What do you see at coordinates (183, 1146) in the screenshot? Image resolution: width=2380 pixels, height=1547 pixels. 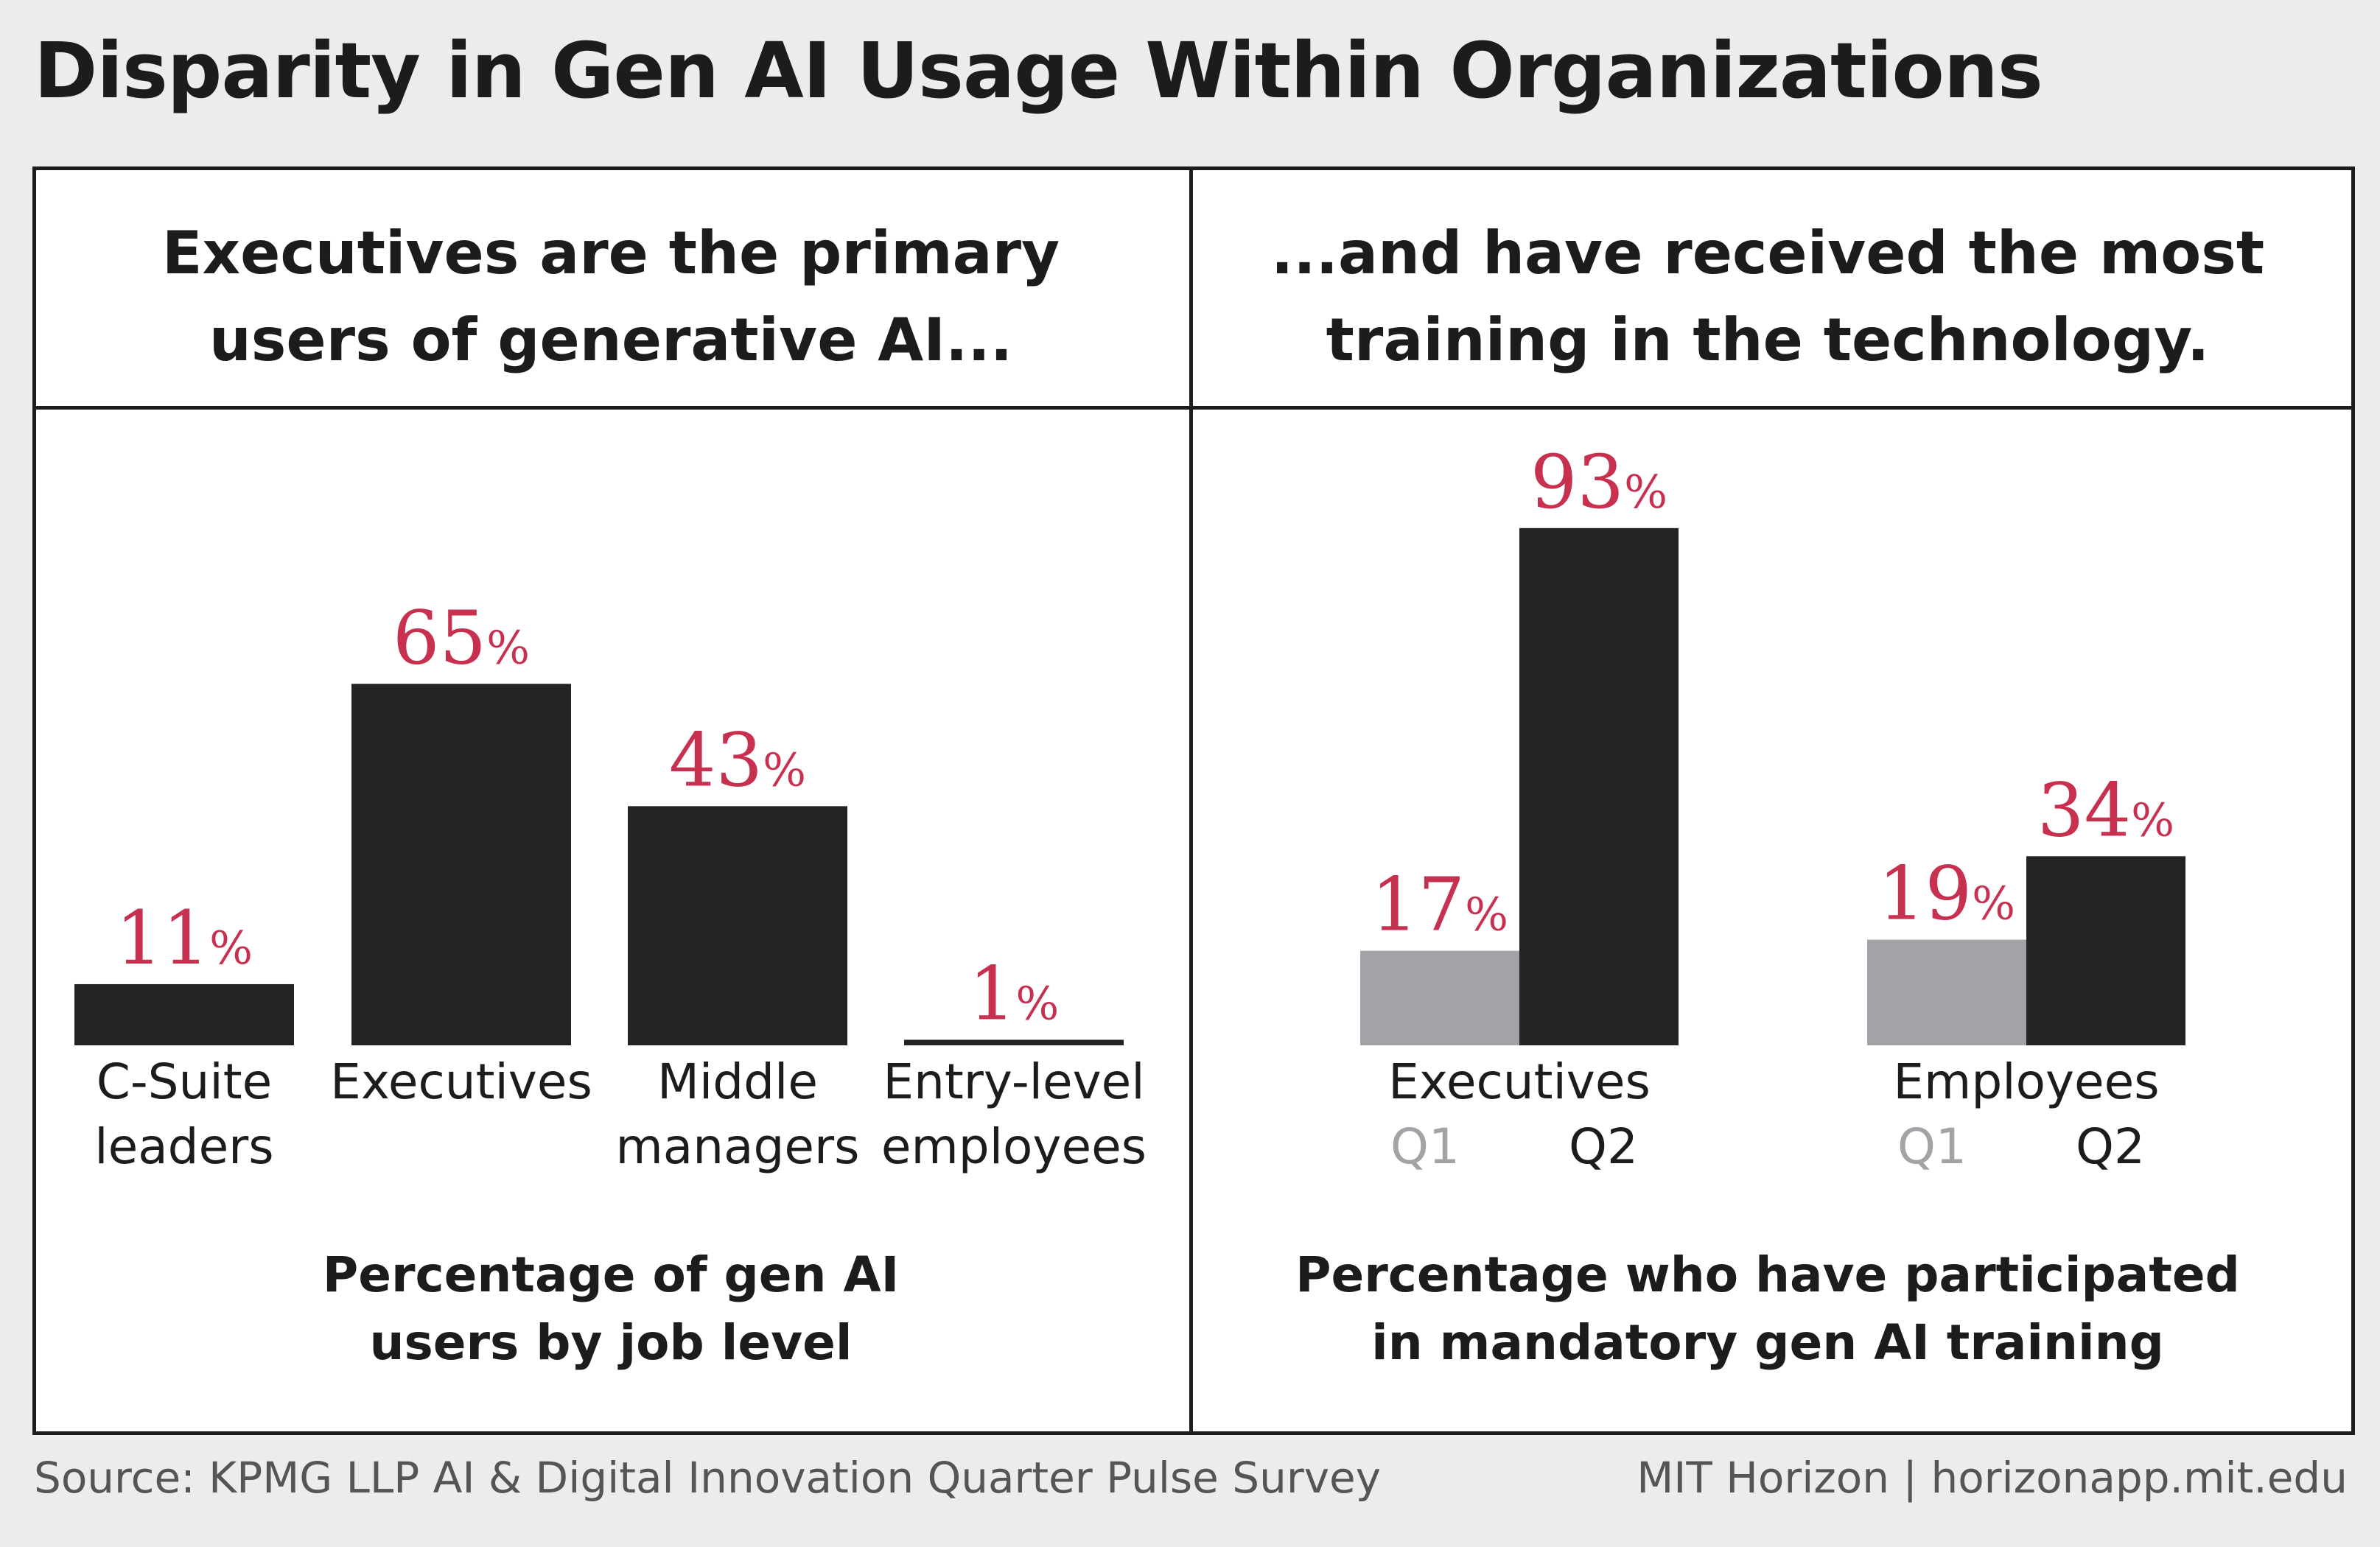 I see `category-label-0-1: leaders` at bounding box center [183, 1146].